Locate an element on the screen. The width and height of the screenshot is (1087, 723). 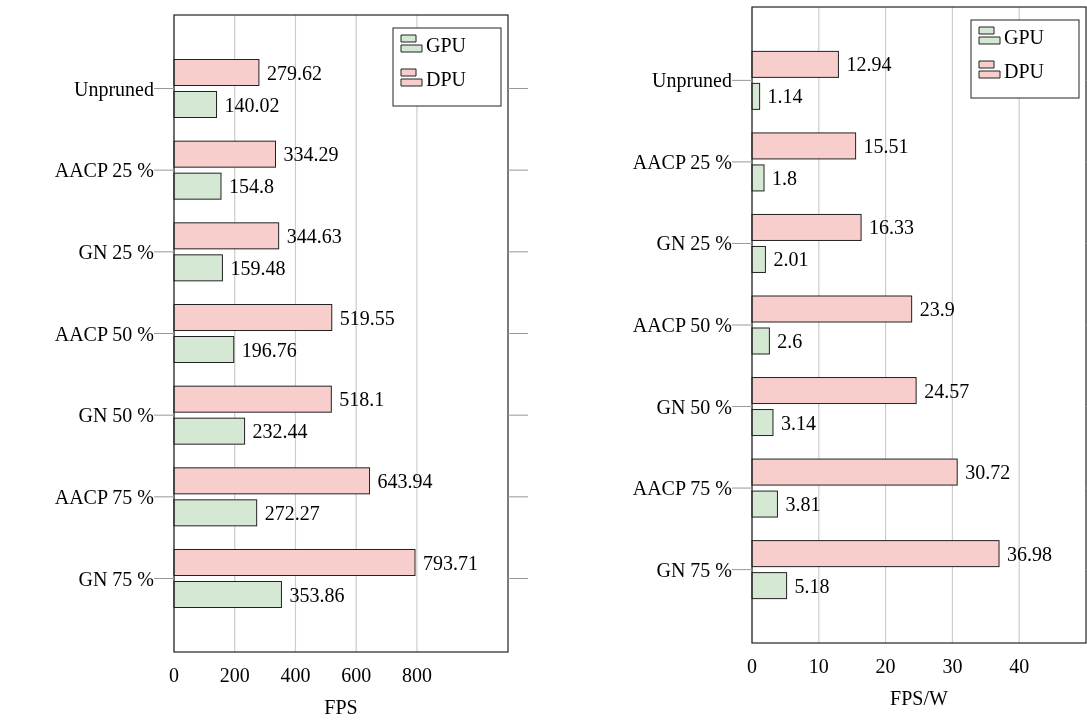
data-label: 24.57 is located at coordinates (947, 390).